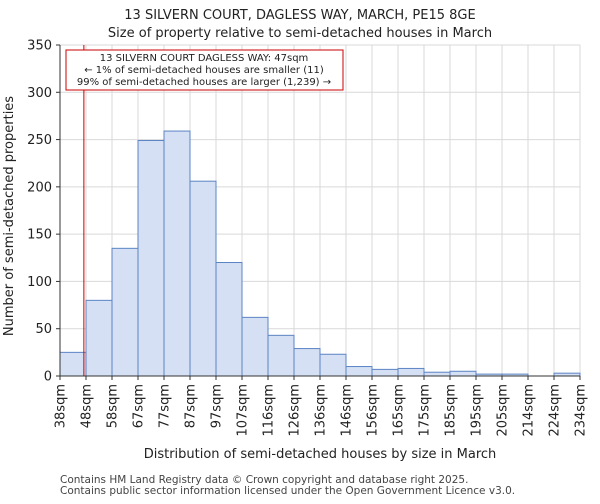 The image size is (600, 504). Describe the element at coordinates (529, 410) in the screenshot. I see `x-tick-label: 214sqm` at that location.